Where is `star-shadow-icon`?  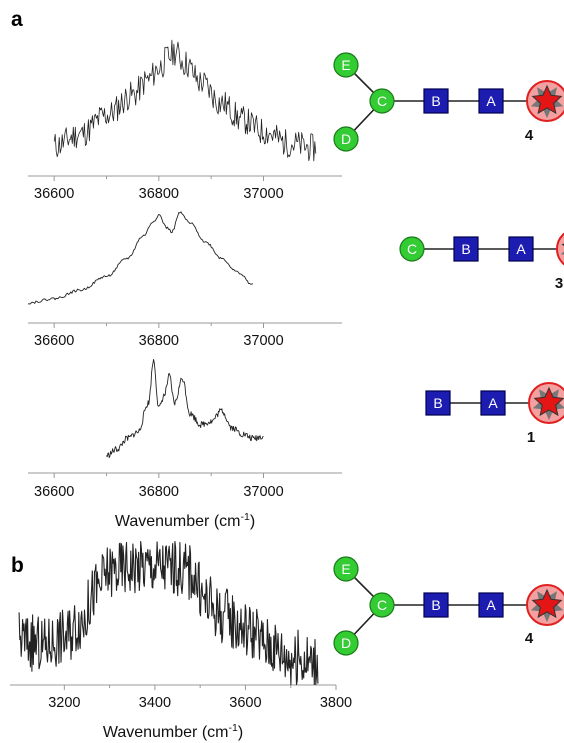
star-shadow-icon is located at coordinates (562, 253).